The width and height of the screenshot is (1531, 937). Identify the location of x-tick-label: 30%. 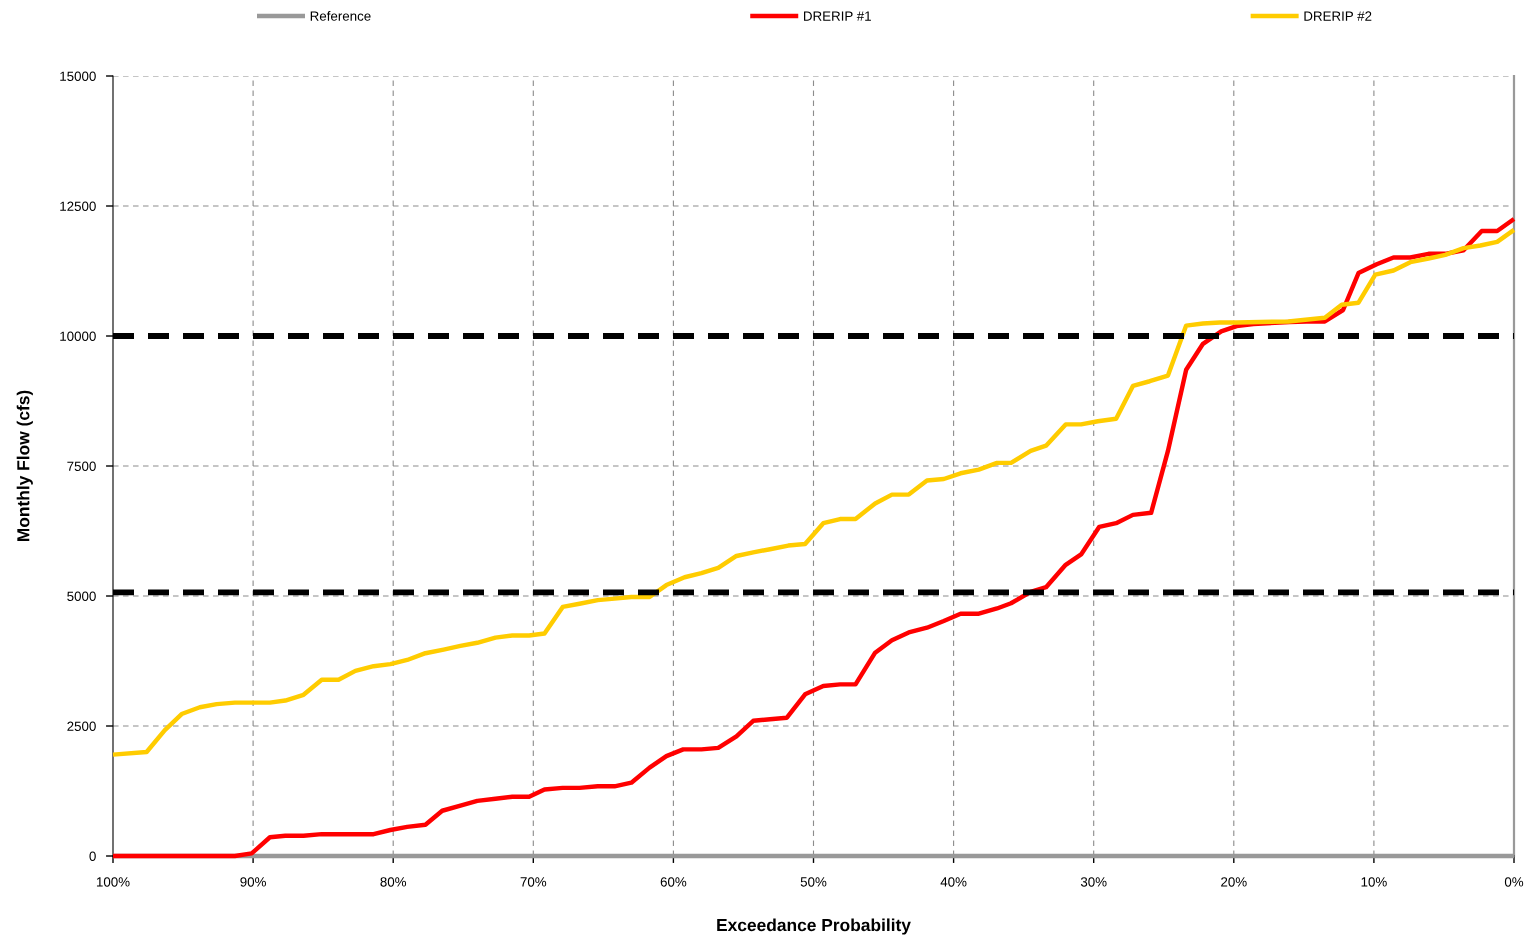
(1093, 882).